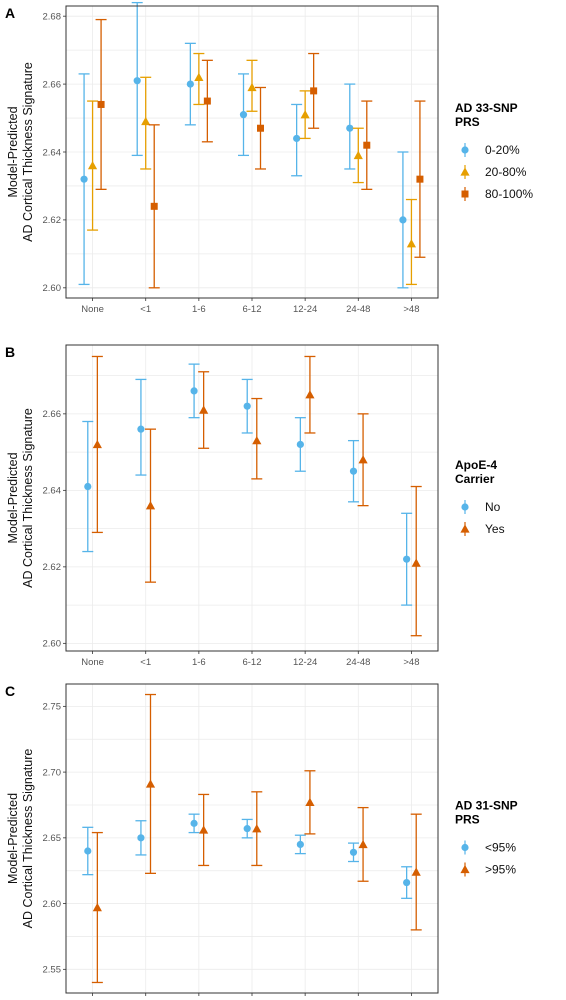  I want to click on x-tick-label: >48, so click(411, 662).